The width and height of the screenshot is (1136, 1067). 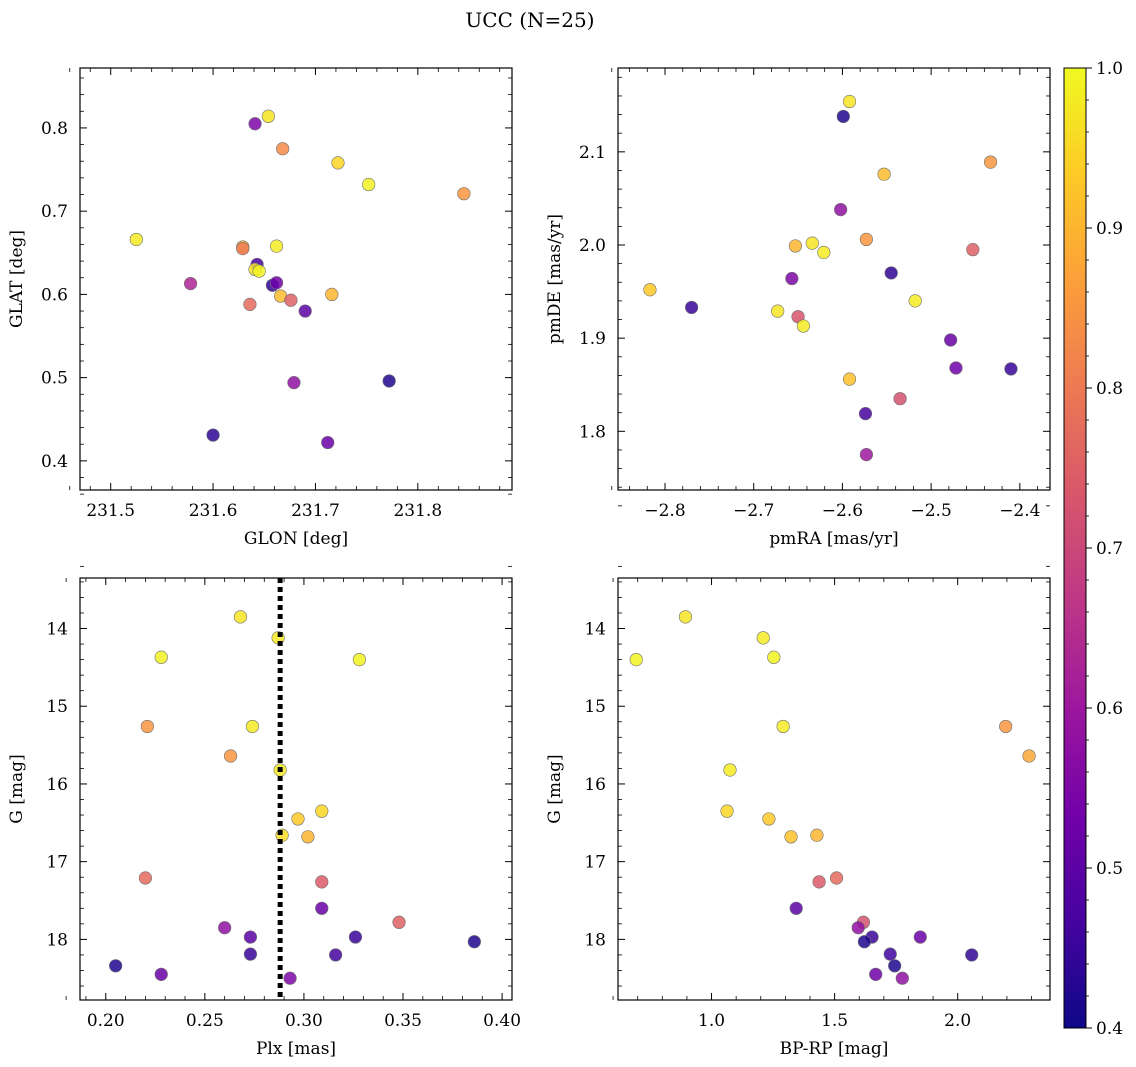 I want to click on y-tick-label: 1.8, so click(x=592, y=432).